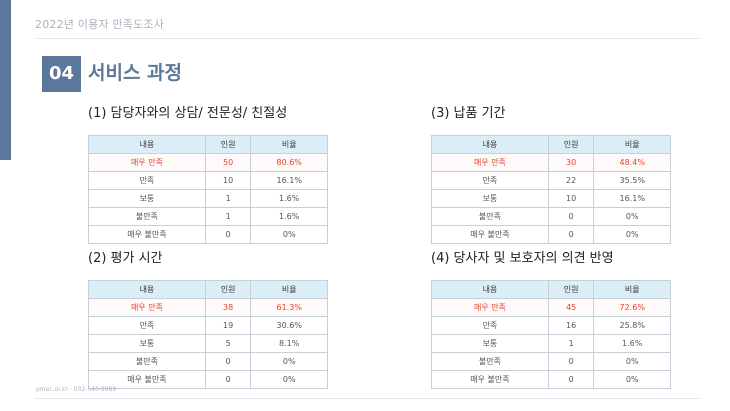 This screenshot has width=730, height=411. Describe the element at coordinates (228, 198) in the screenshot. I see `row-count: 1` at that location.